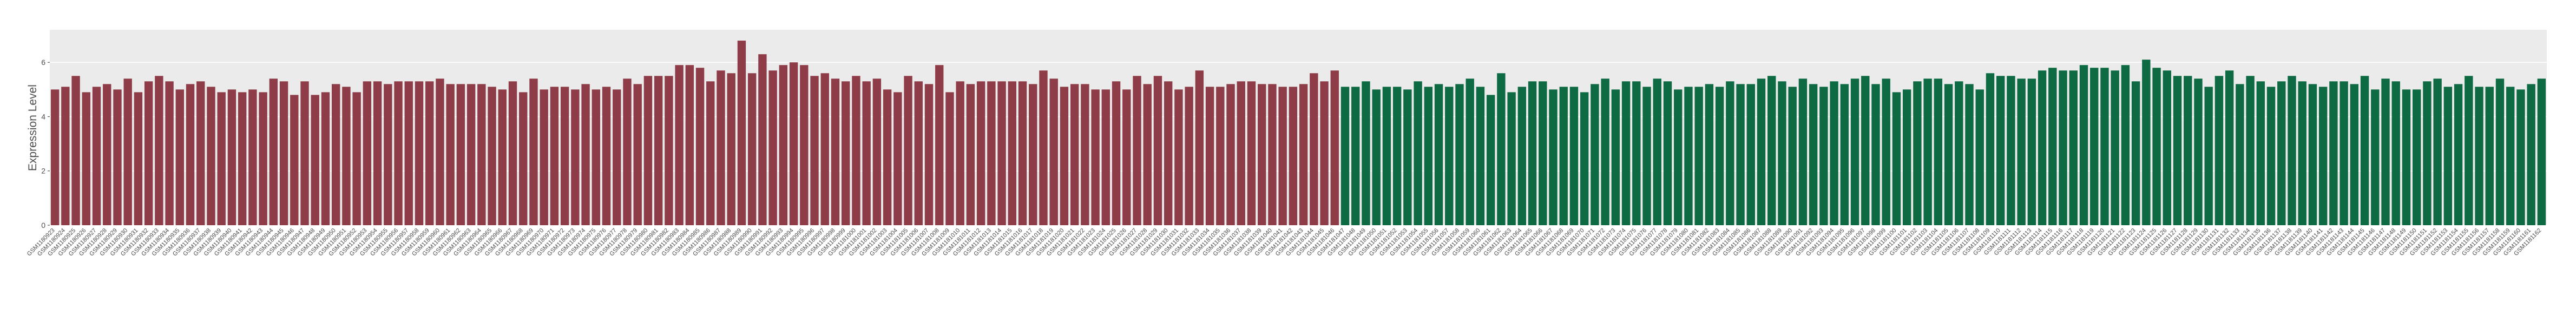 This screenshot has height=314, width=2576. I want to click on y-axis-title: Expression Level, so click(33, 127).